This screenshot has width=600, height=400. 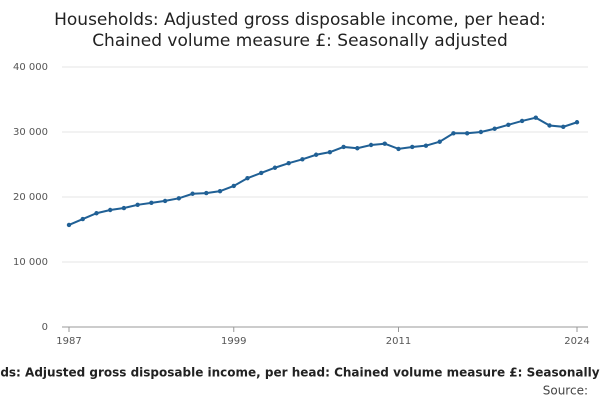 What do you see at coordinates (30, 132) in the screenshot?
I see `y-tick-label: 30 000` at bounding box center [30, 132].